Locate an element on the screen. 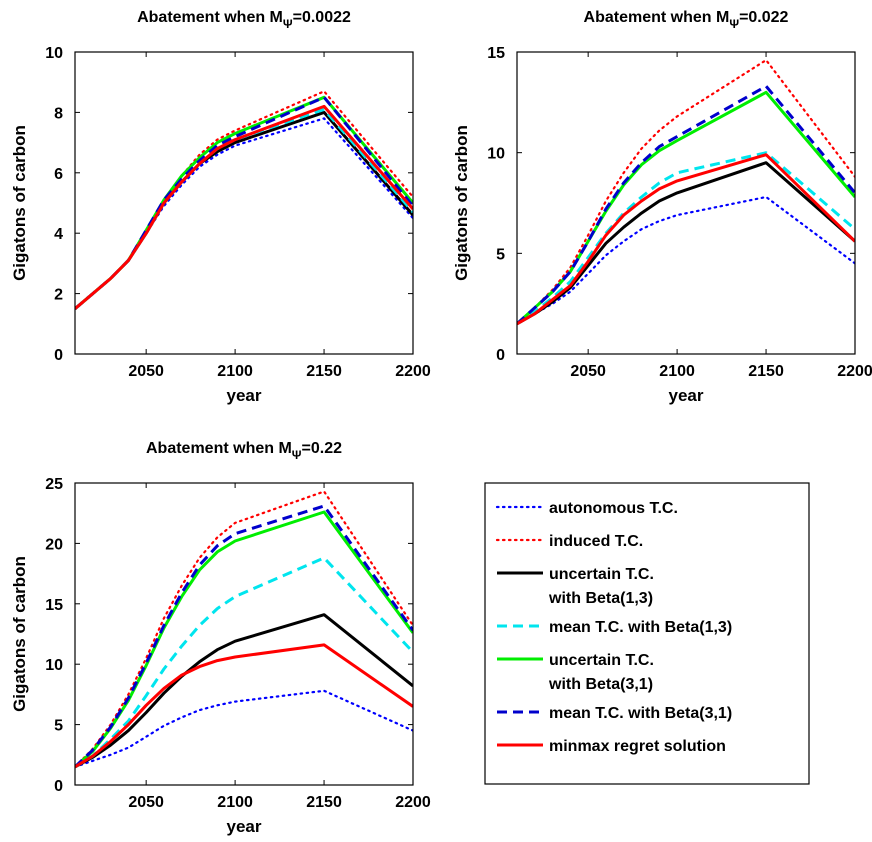 The width and height of the screenshot is (872, 842). legend-label: induced T.C. is located at coordinates (596, 541).